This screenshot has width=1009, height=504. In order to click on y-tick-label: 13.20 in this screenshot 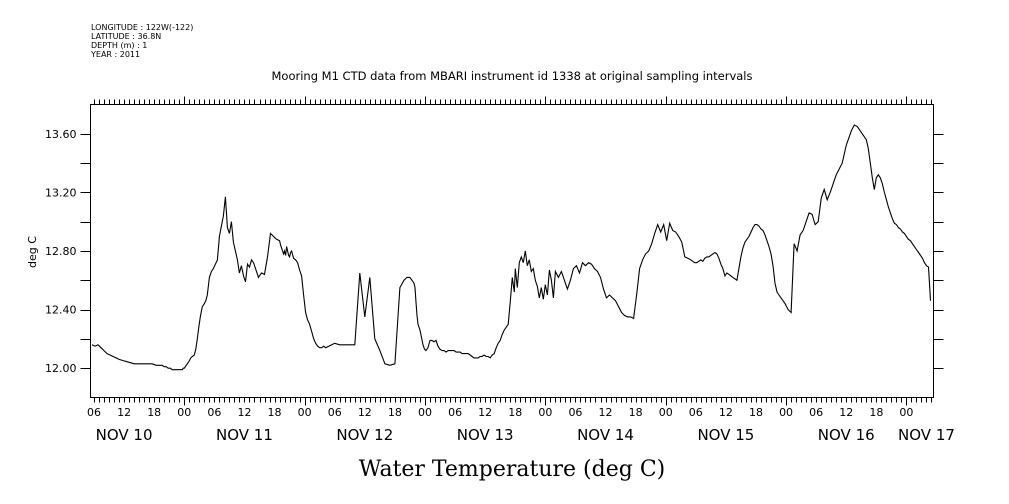, I will do `click(61, 192)`.